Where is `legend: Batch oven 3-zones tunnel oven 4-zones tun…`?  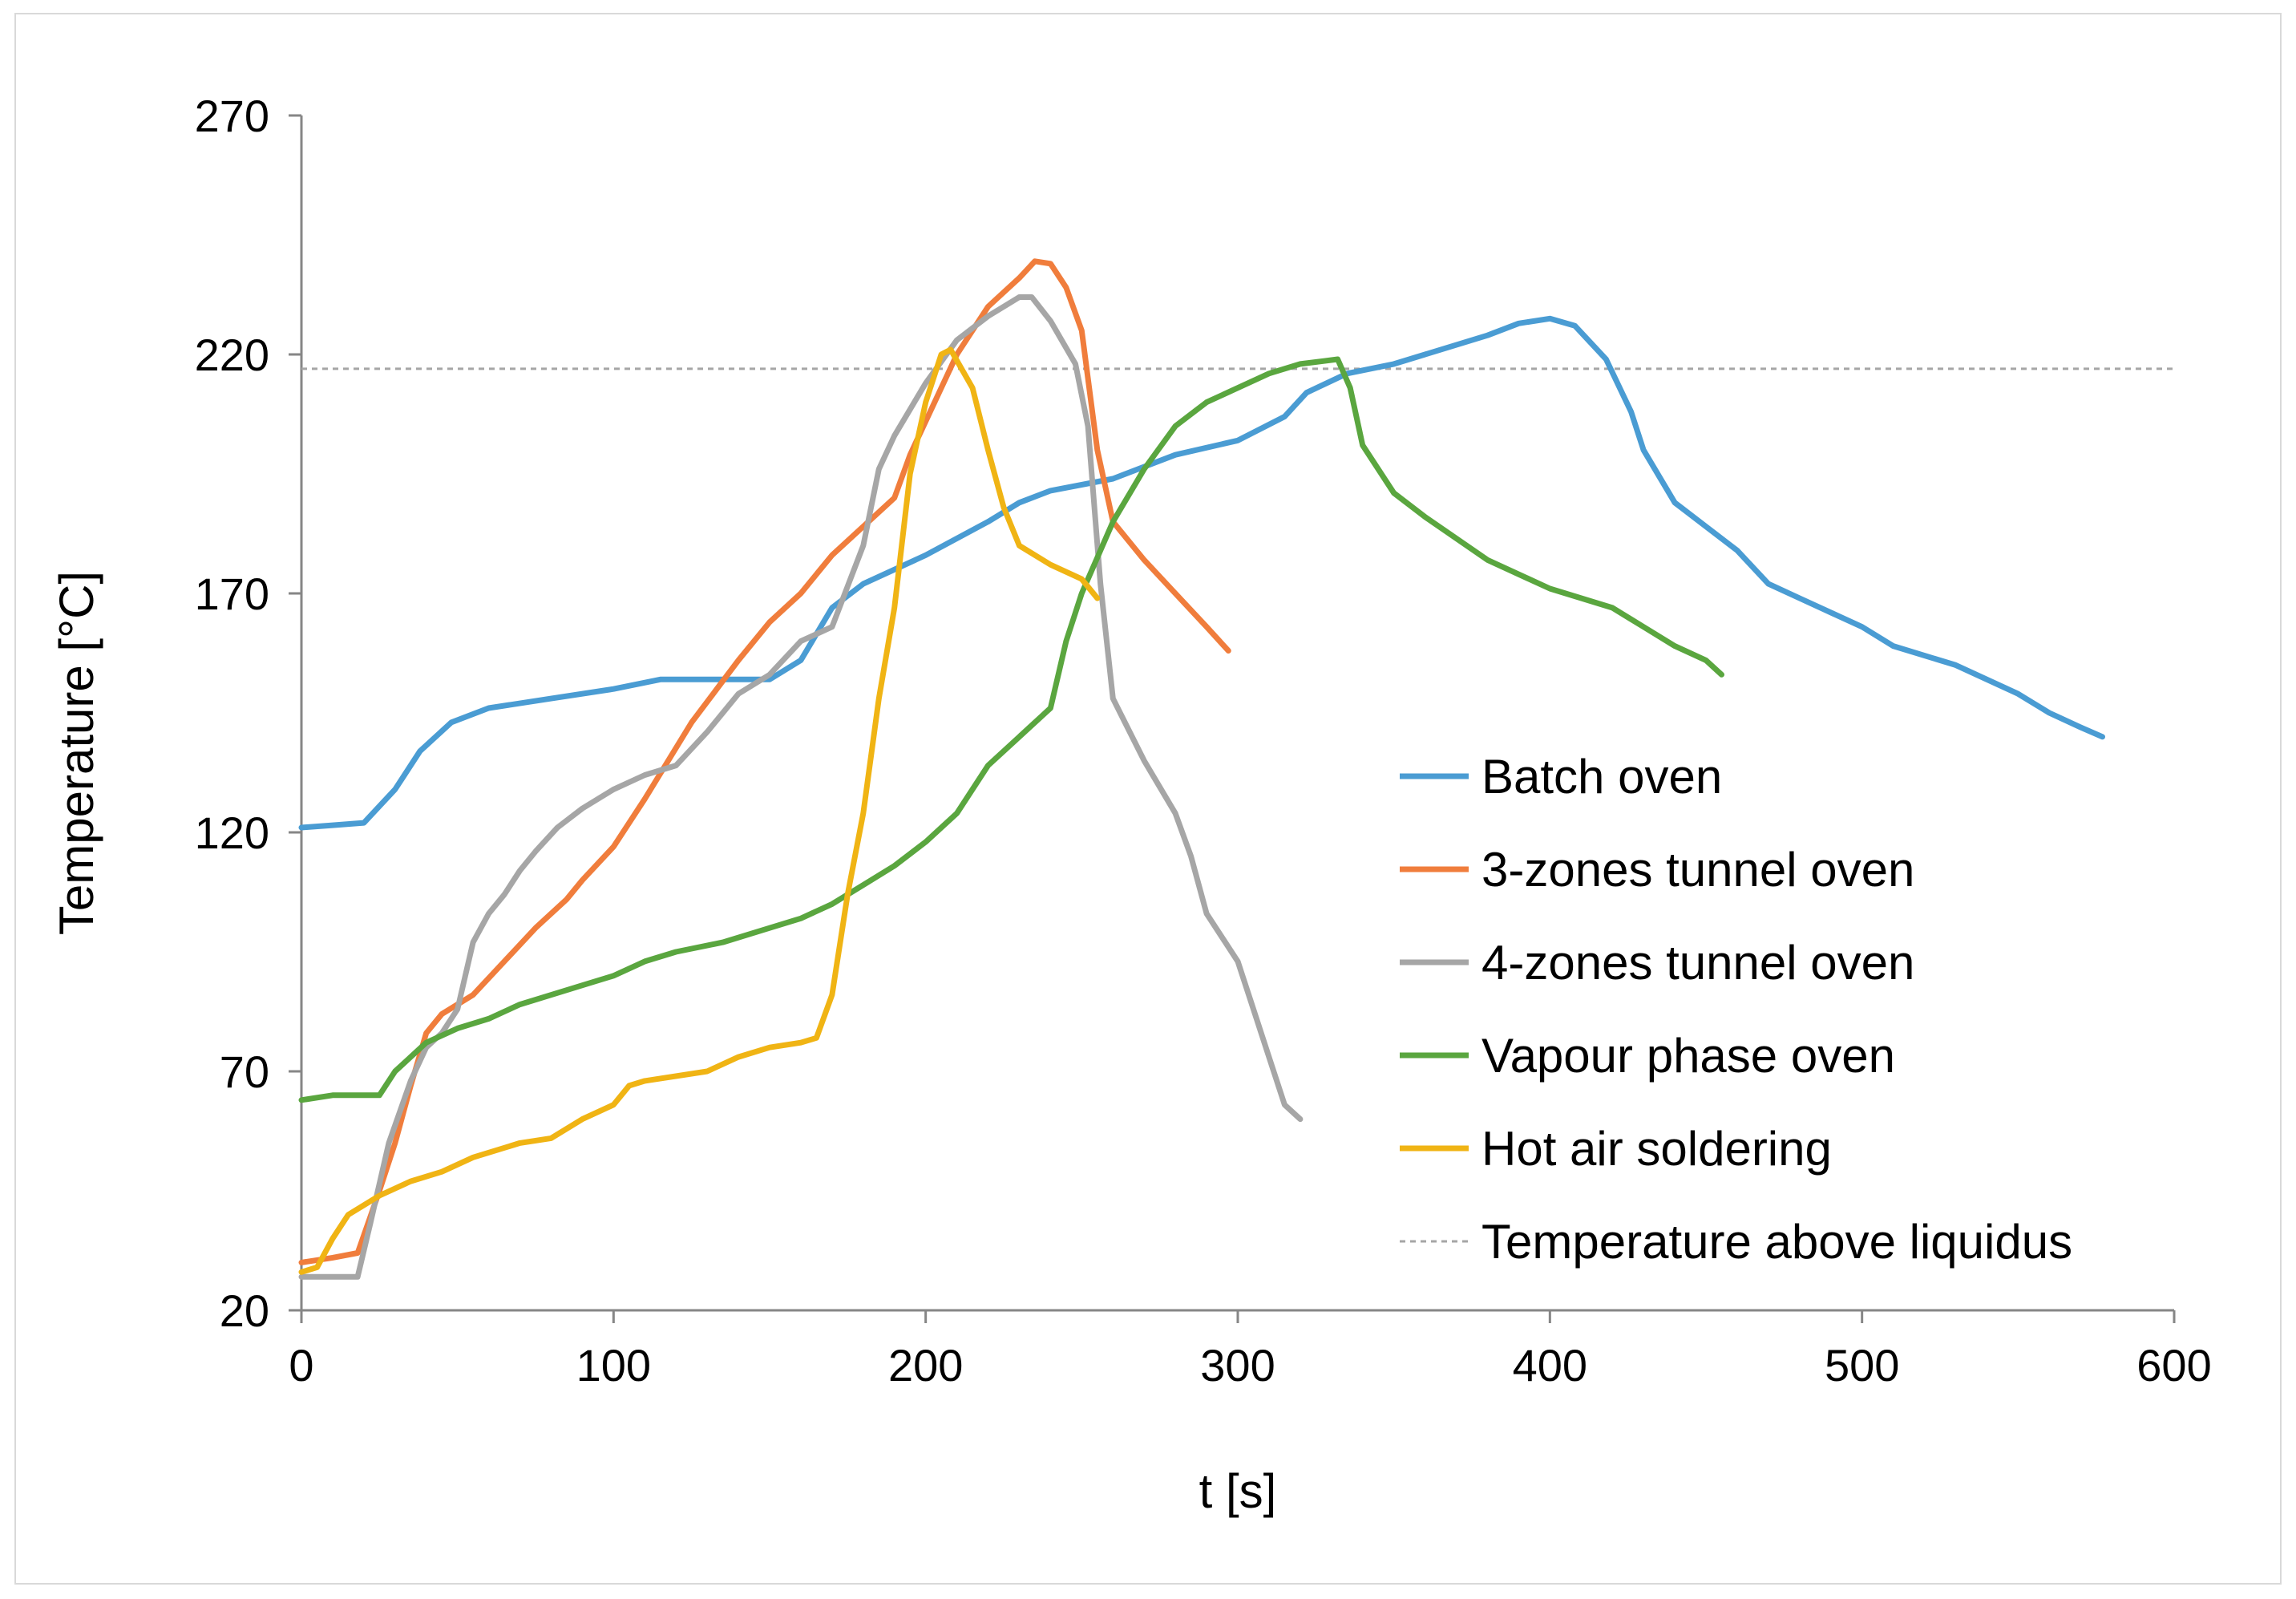
legend: Batch oven 3-zones tunnel oven 4-zones tun… is located at coordinates (1736, 1009).